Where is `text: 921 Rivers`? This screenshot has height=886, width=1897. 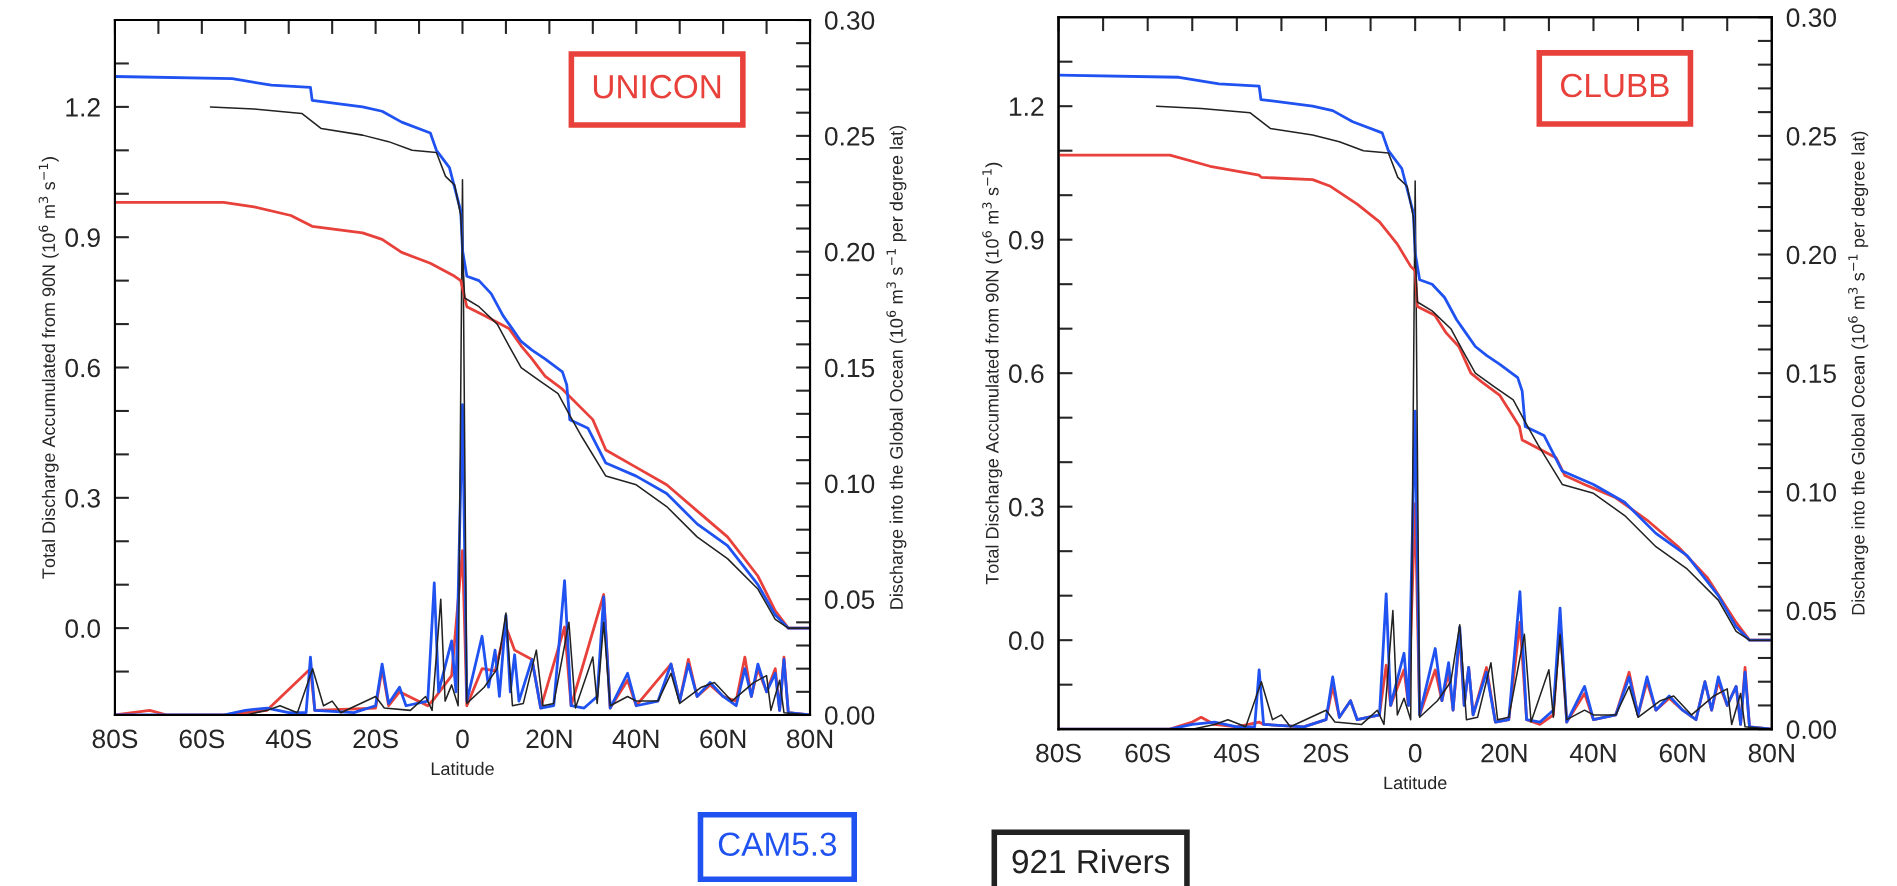
text: 921 Rivers is located at coordinates (1091, 861).